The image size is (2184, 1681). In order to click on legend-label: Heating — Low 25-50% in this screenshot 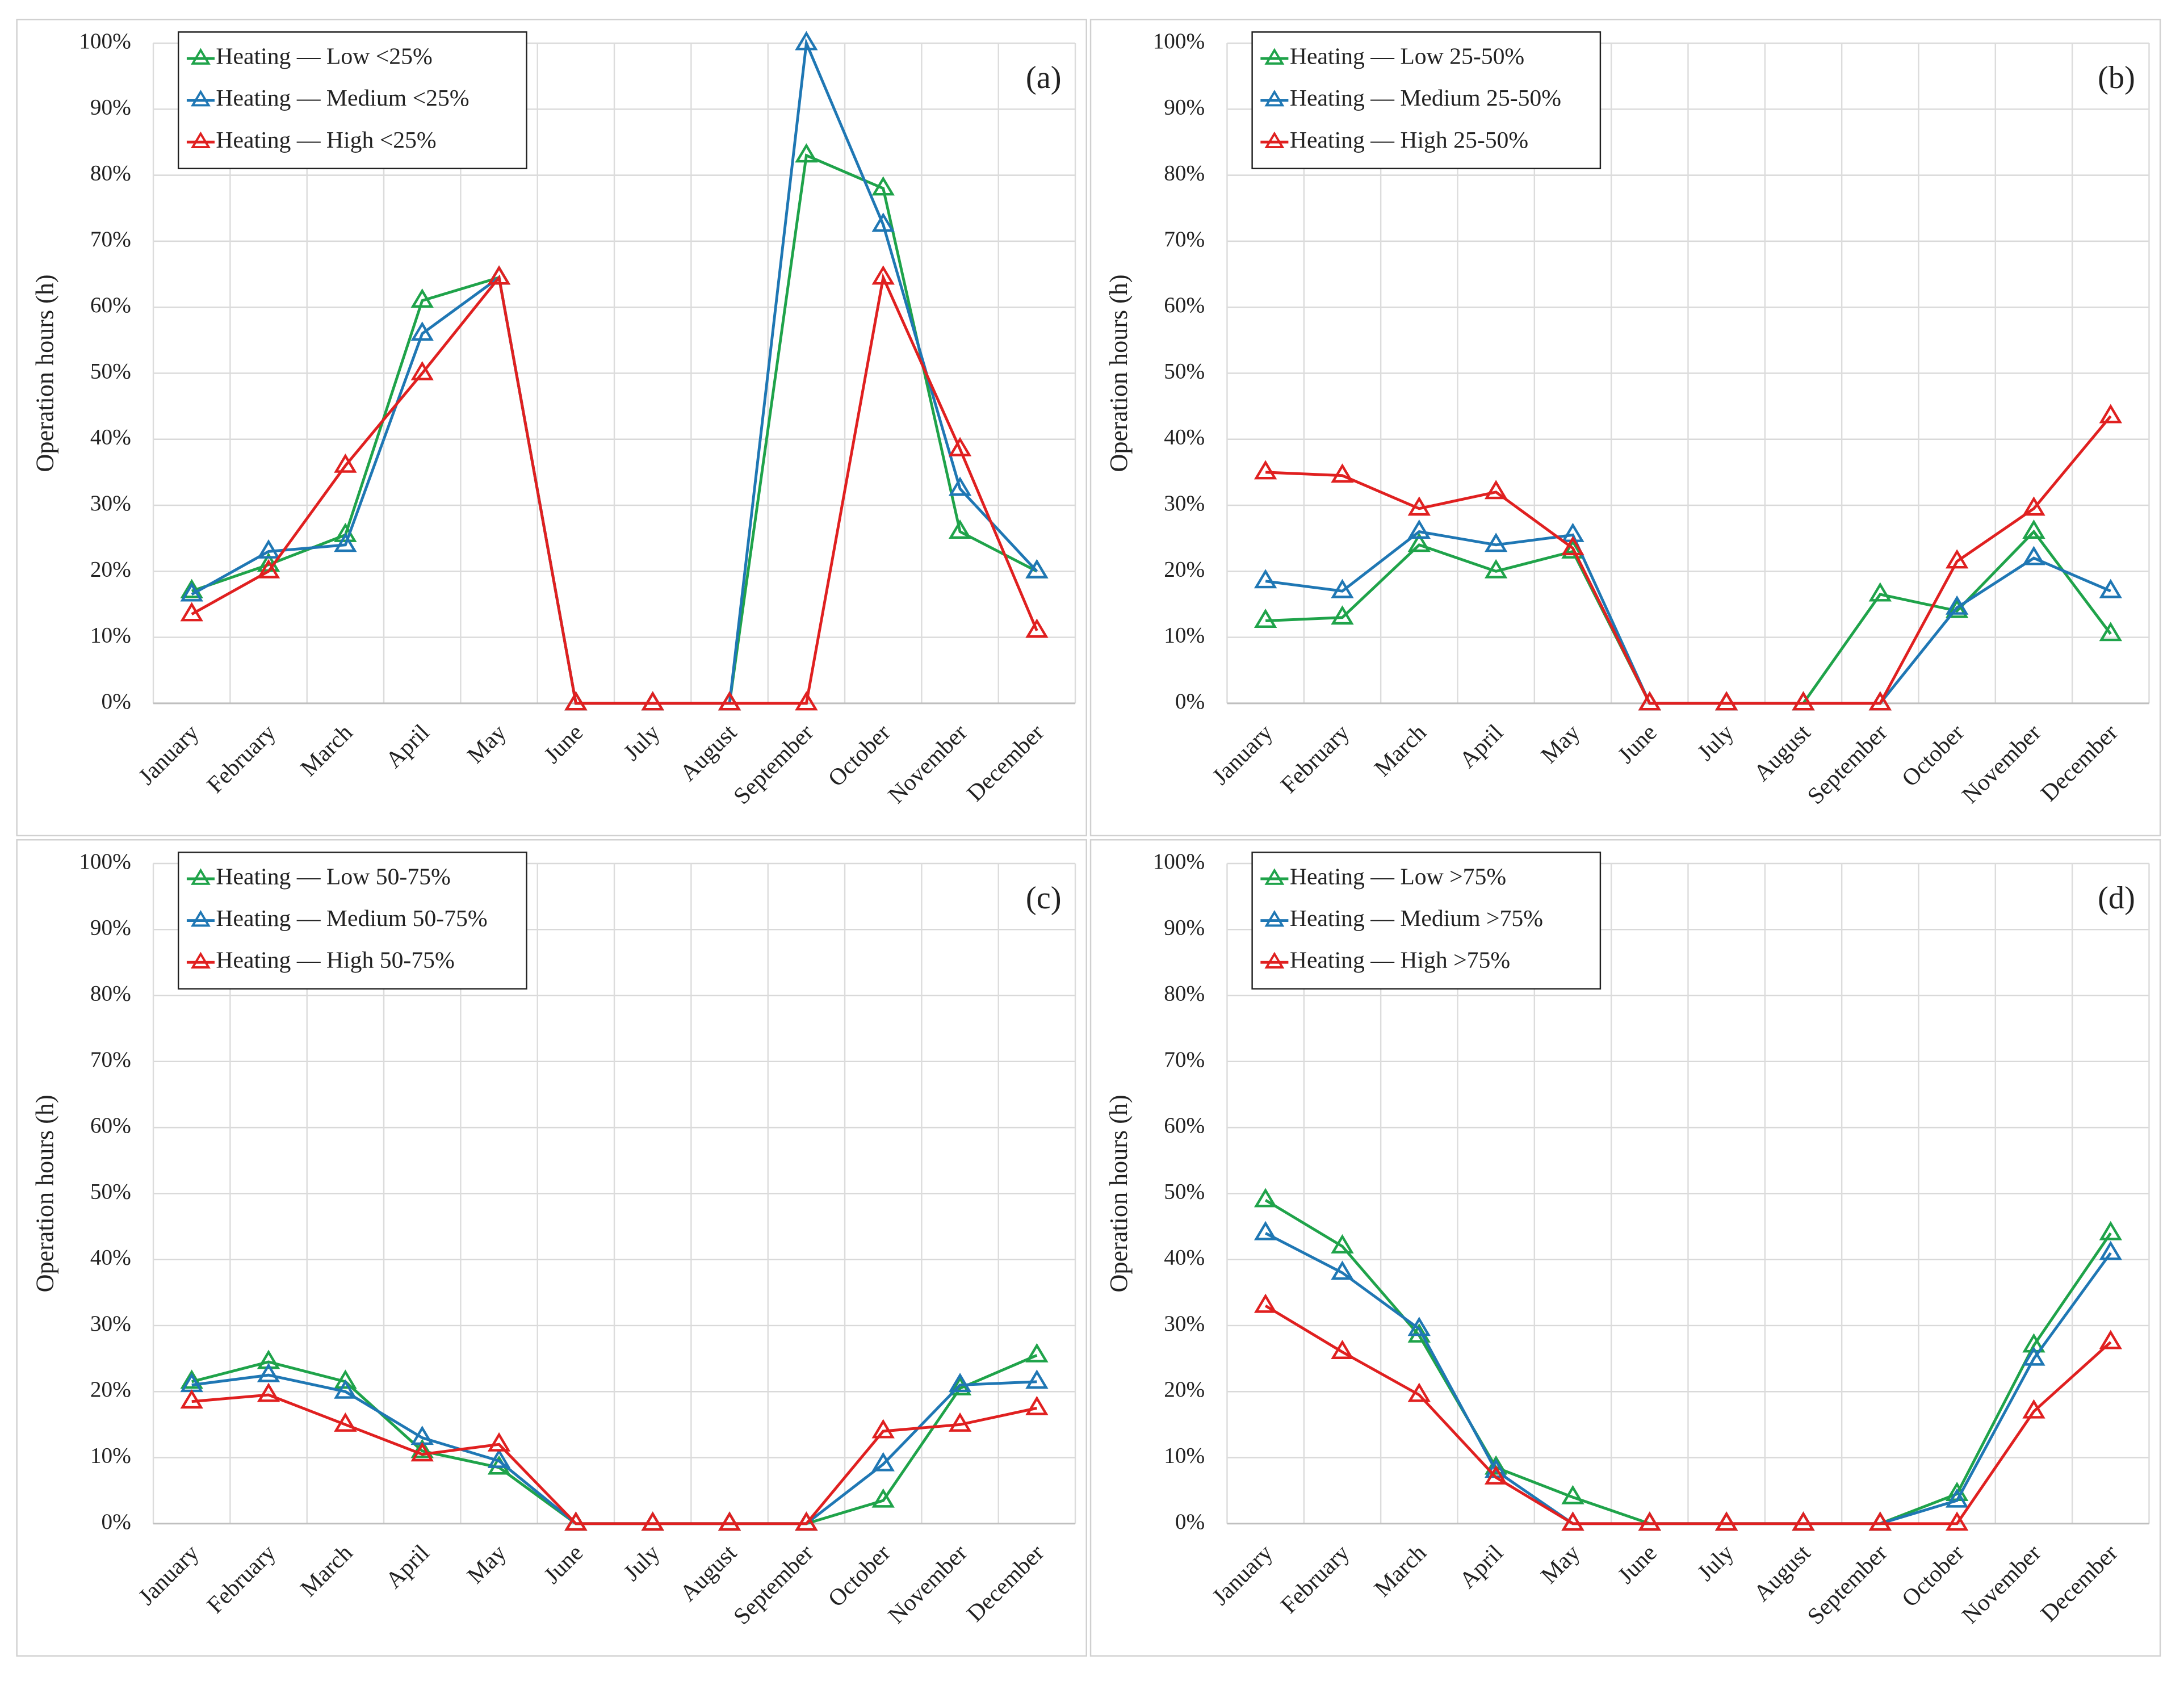, I will do `click(1407, 57)`.